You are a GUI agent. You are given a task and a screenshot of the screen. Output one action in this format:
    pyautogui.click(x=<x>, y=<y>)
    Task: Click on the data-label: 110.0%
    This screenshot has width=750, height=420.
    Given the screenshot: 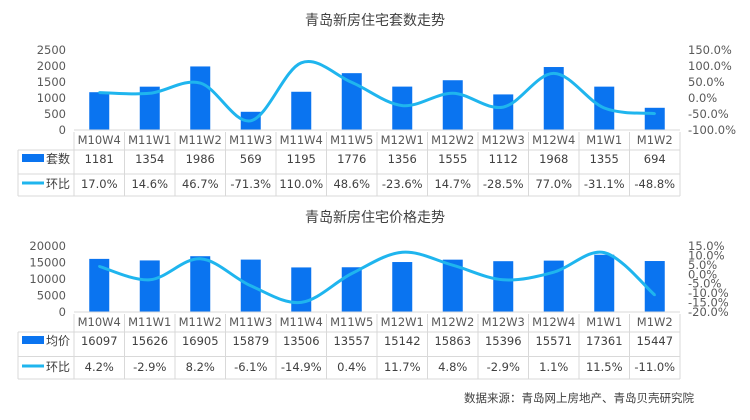 What is the action you would take?
    pyautogui.click(x=301, y=184)
    